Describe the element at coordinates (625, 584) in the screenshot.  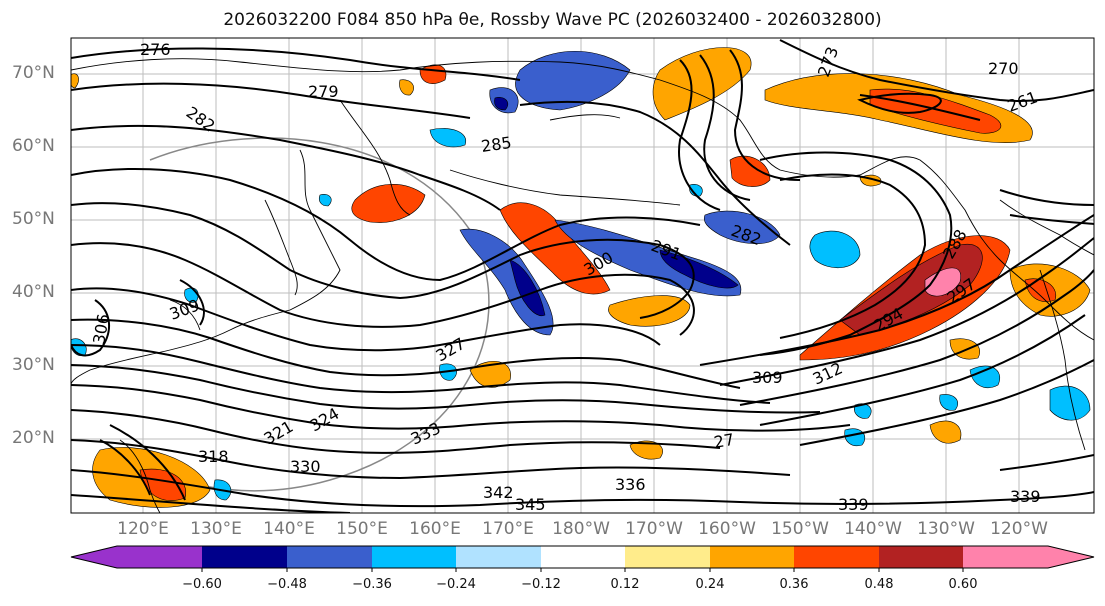
I see `colorbar-tick: 0.12` at that location.